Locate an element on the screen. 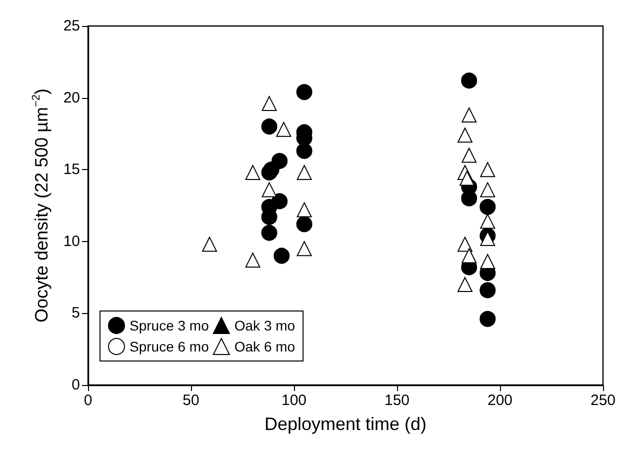 This screenshot has width=627, height=451. y-axis-title: Oocyte density (22 500 µm−2) is located at coordinates (41, 205).